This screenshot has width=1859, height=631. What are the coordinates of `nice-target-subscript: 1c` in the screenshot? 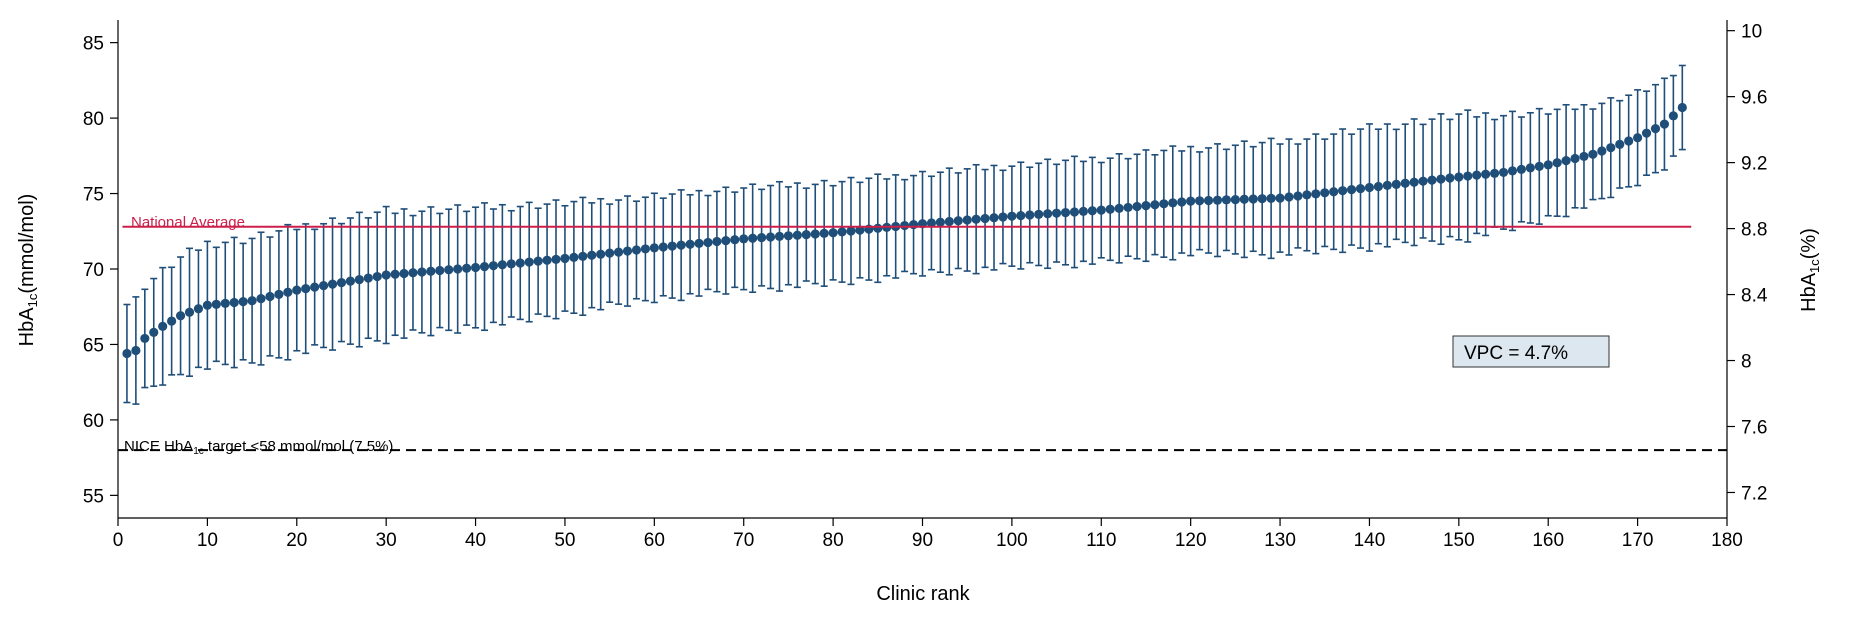 It's located at (198, 451).